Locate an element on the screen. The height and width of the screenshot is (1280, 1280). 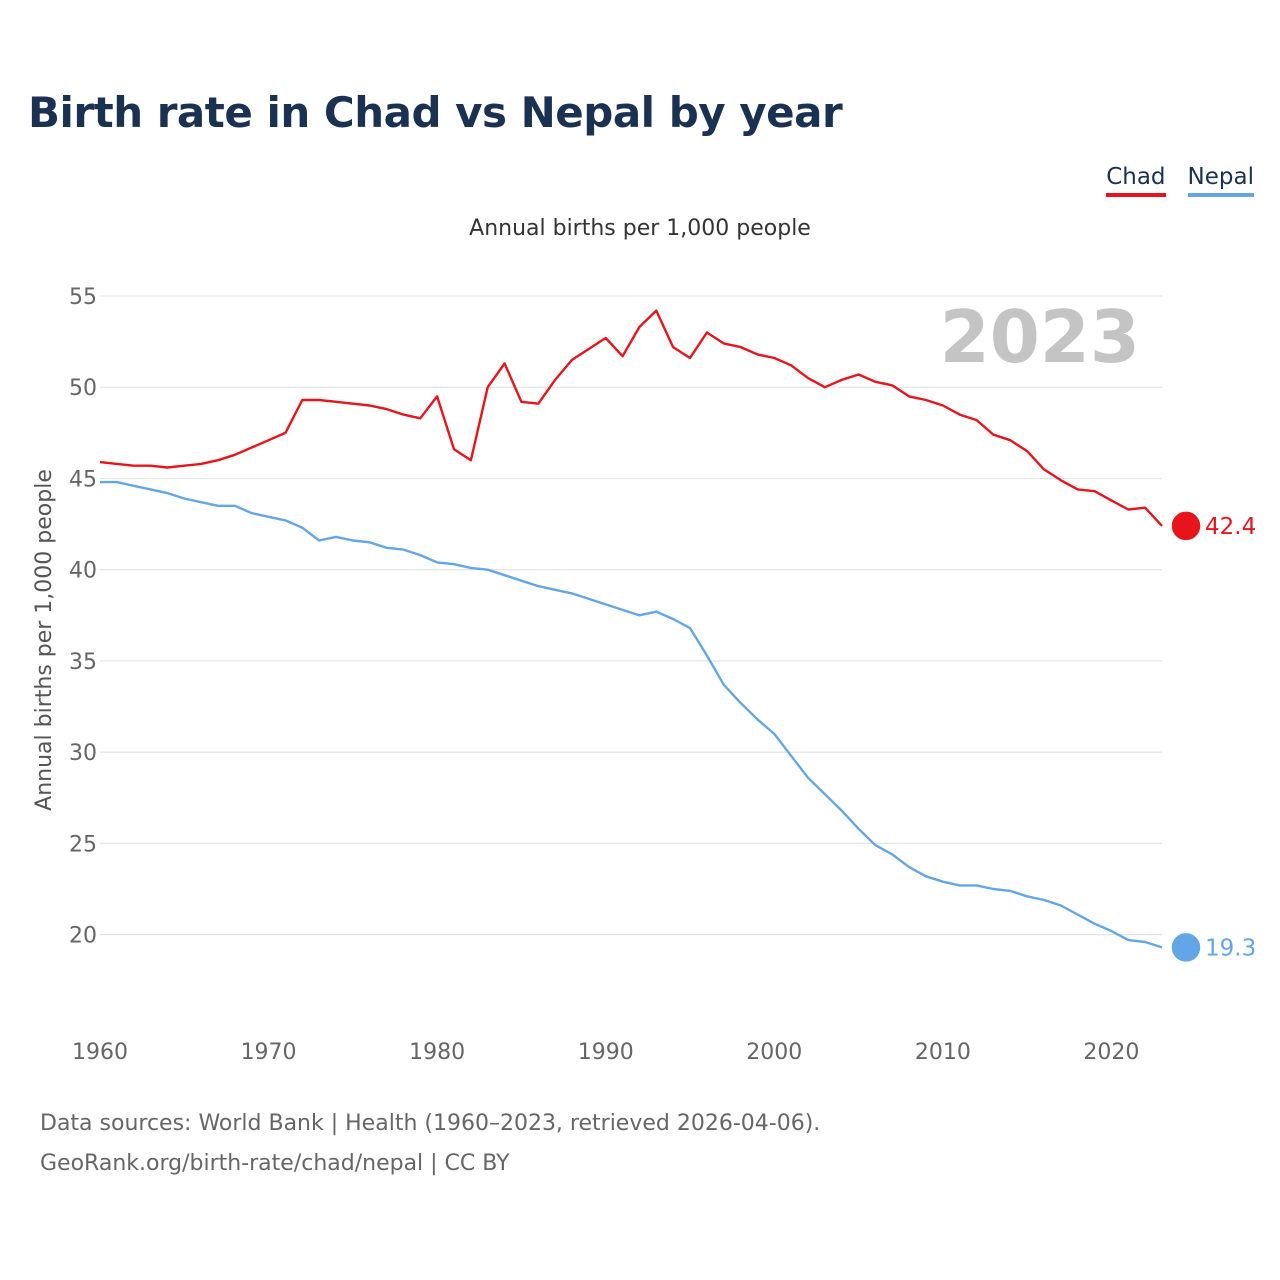
x-tick-label: 2020 is located at coordinates (1111, 1052).